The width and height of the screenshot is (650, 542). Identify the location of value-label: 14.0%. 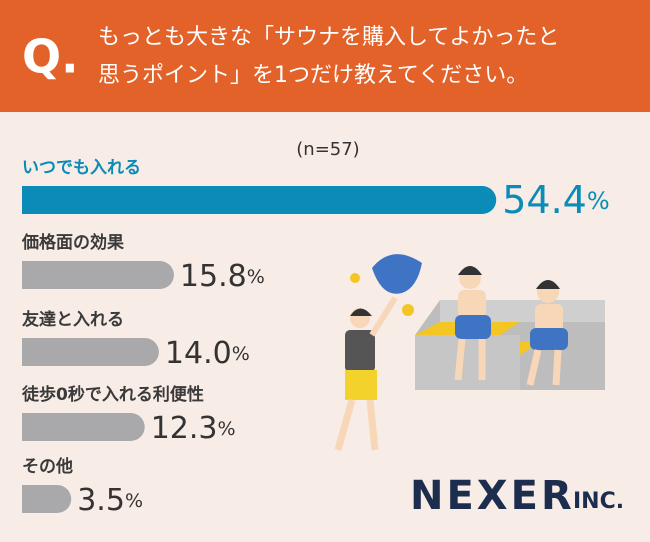
(207, 353).